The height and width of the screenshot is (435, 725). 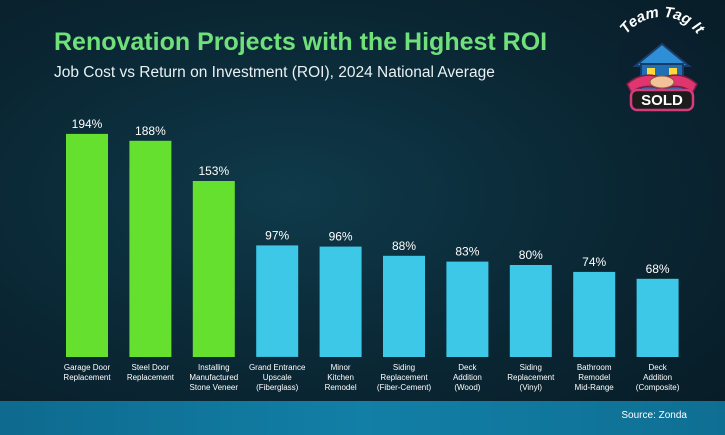 I want to click on sold-badge: SOLD, so click(x=662, y=100).